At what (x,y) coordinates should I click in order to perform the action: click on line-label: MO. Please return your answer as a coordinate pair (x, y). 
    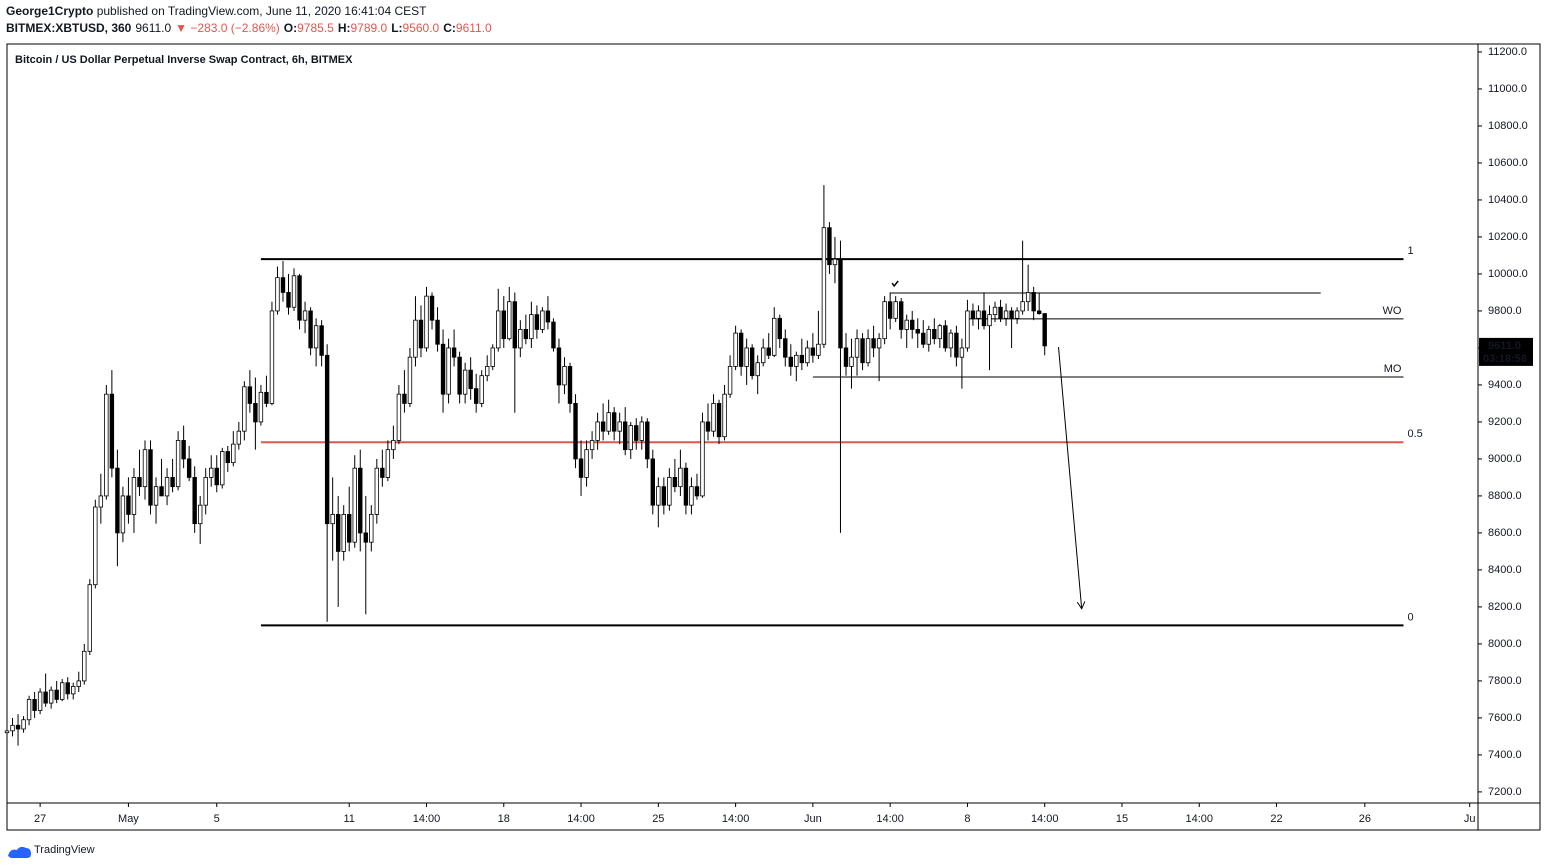
    Looking at the image, I should click on (1393, 369).